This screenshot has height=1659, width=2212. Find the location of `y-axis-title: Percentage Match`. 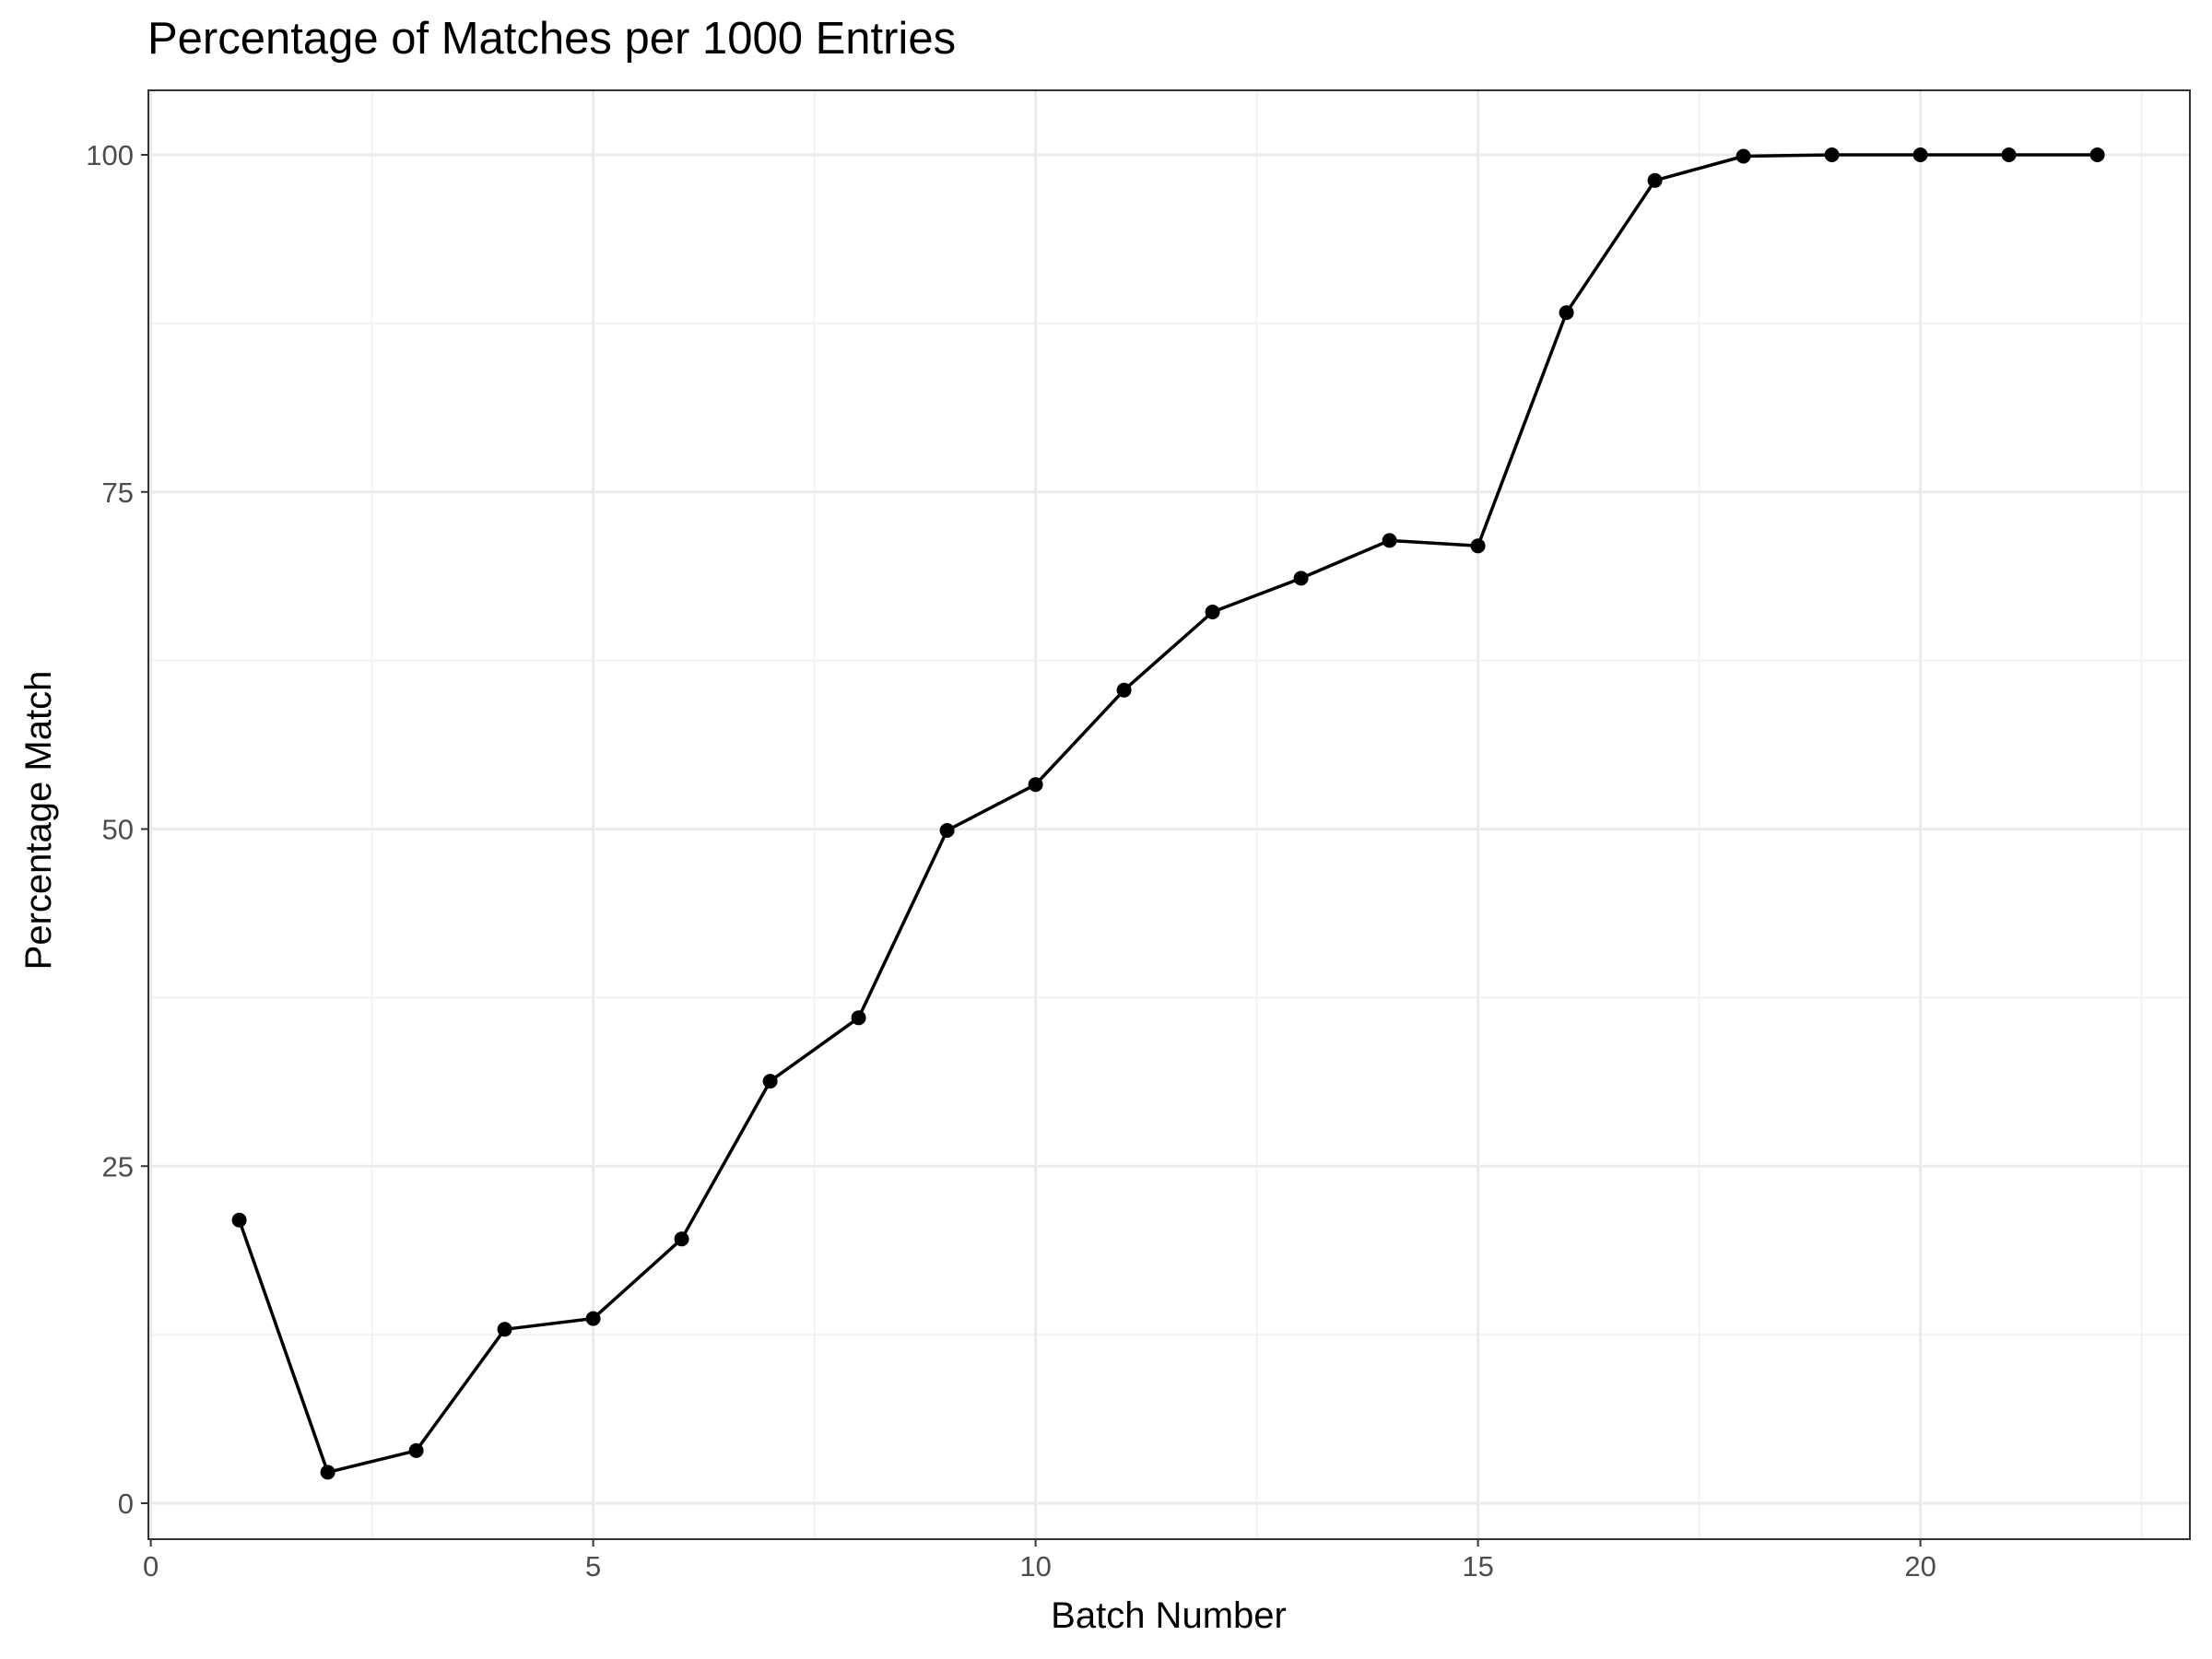

y-axis-title: Percentage Match is located at coordinates (38, 821).